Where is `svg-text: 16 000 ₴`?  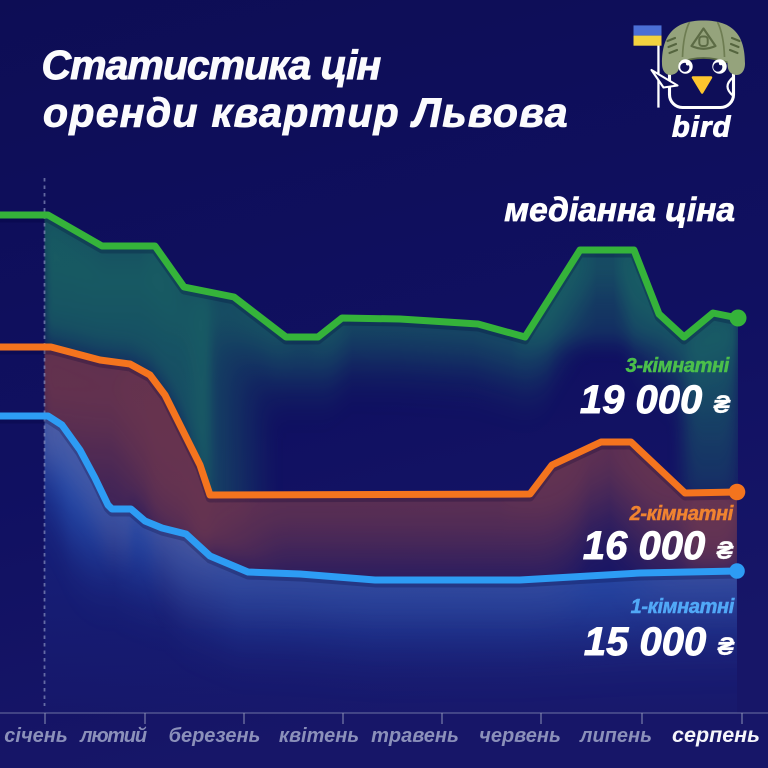
svg-text: 16 000 ₴ is located at coordinates (658, 546).